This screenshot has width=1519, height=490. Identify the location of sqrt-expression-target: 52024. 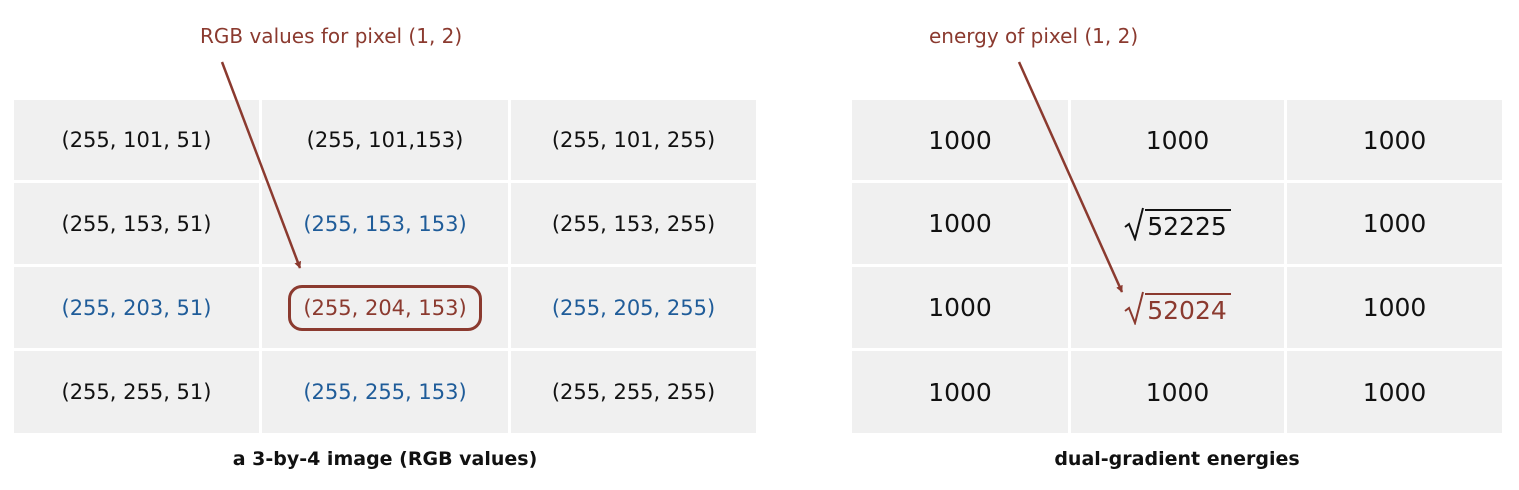
(1177, 308).